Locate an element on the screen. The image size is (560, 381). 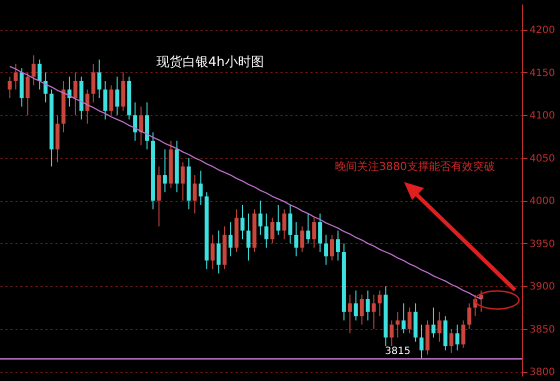
y-tick-label: 3800 is located at coordinates (542, 372).